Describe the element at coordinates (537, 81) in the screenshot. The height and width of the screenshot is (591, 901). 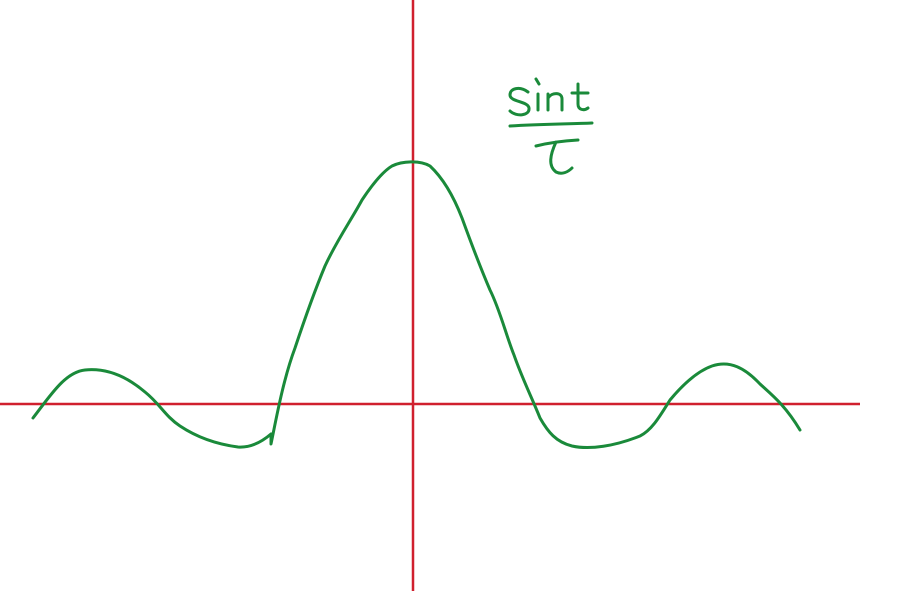
I see `label-letter-i-dot` at that location.